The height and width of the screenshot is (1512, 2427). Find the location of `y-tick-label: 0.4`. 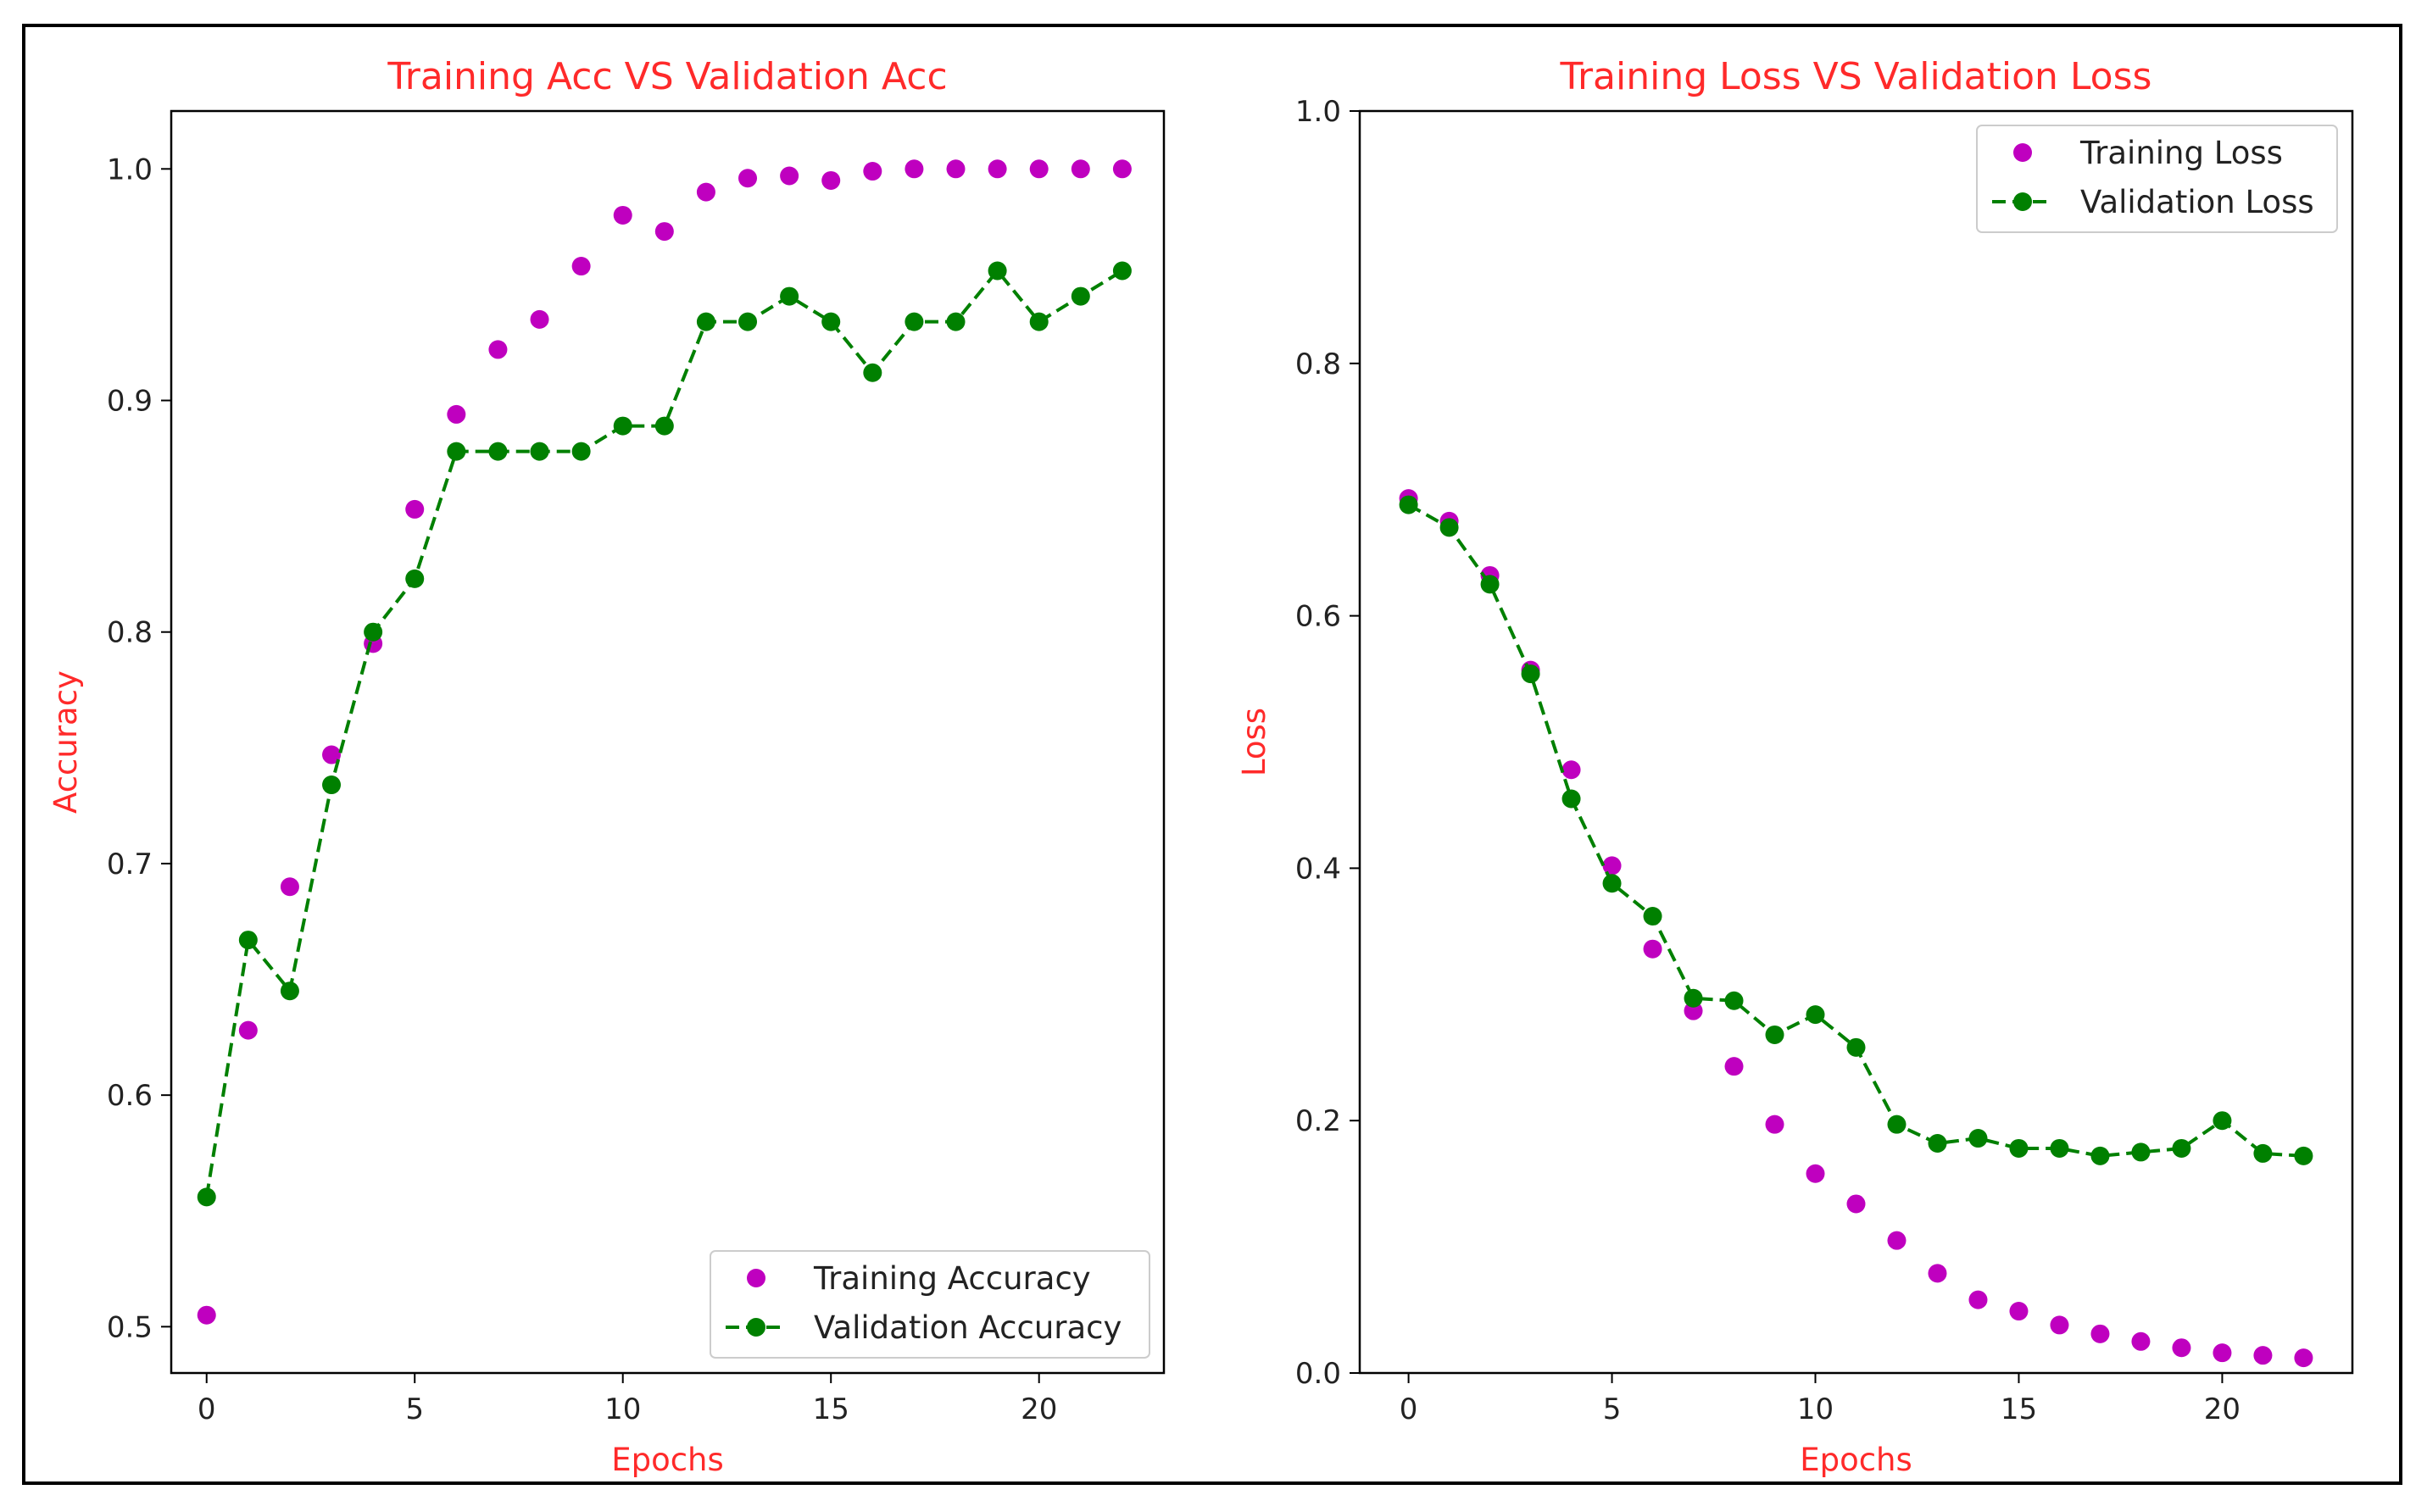

y-tick-label: 0.4 is located at coordinates (1318, 869).